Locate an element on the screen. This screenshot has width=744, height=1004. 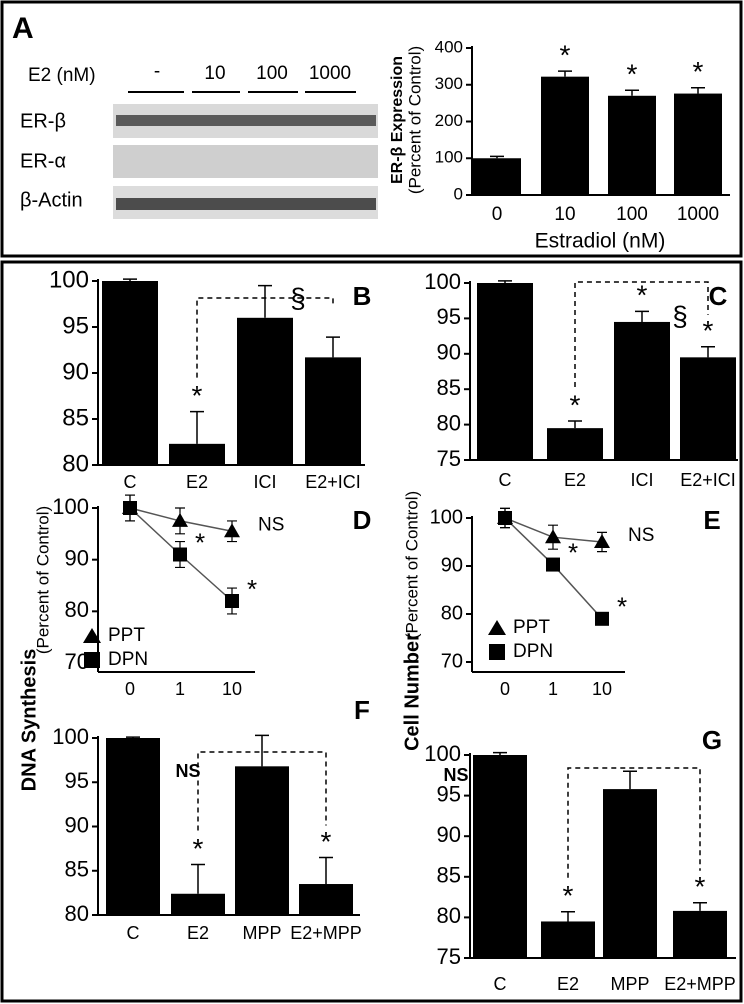
panel-letter: E is located at coordinates (711, 520).